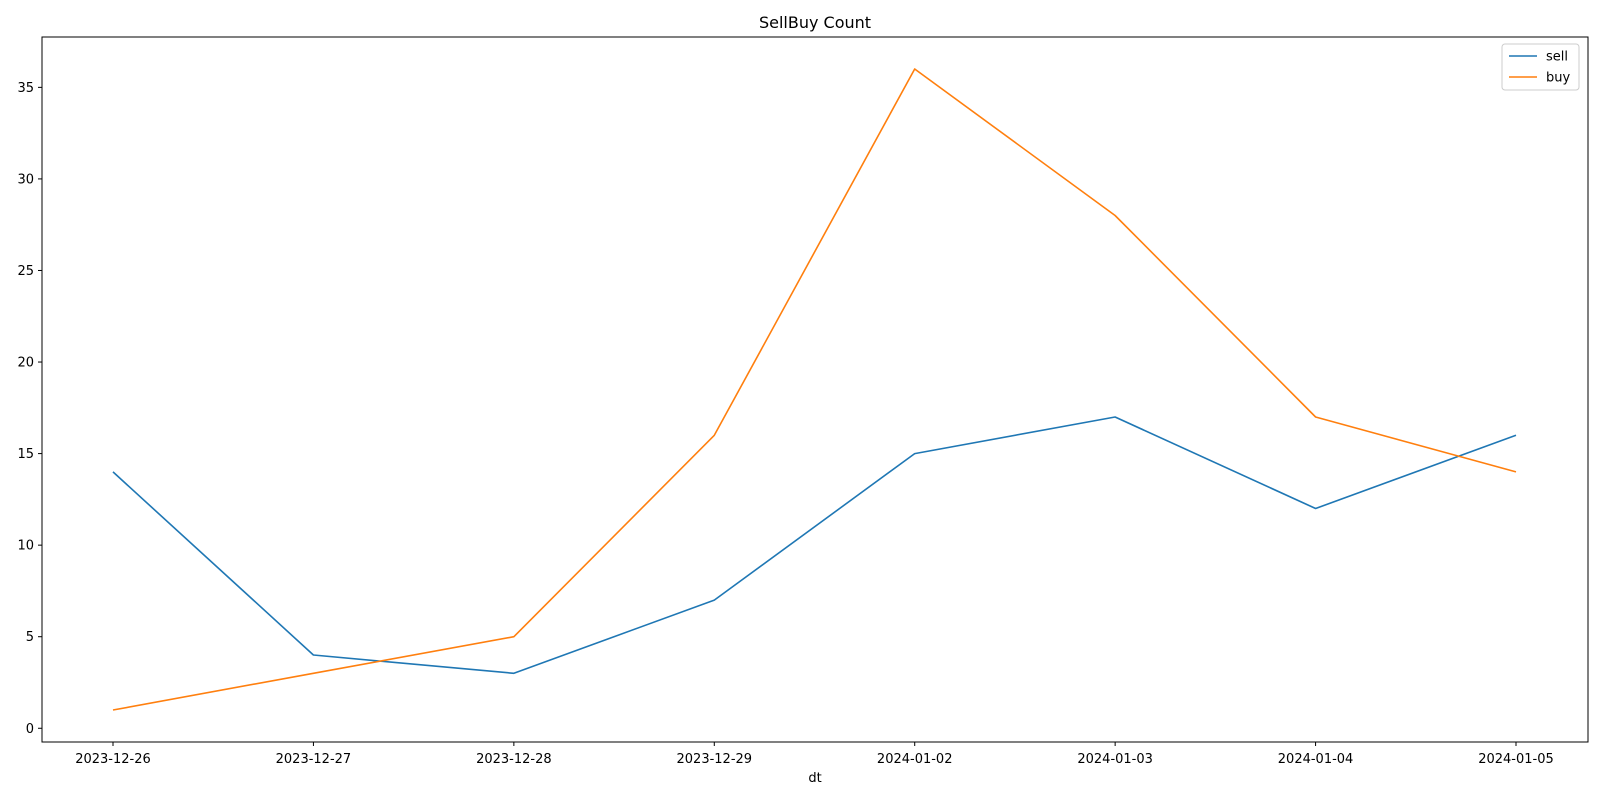 The image size is (1600, 804). Describe the element at coordinates (25, 179) in the screenshot. I see `y-tick-label: 30` at that location.